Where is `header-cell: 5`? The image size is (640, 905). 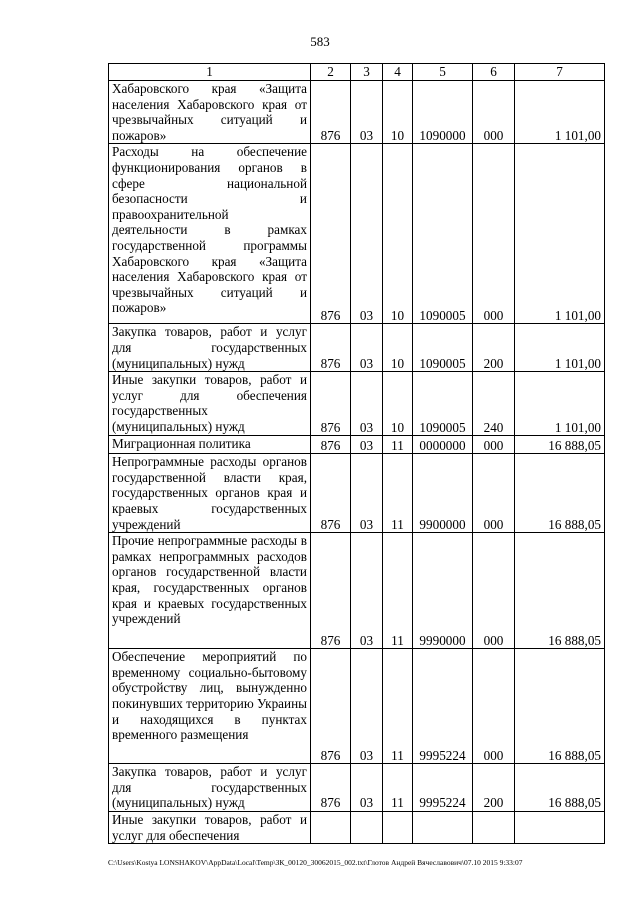 header-cell: 5 is located at coordinates (442, 72).